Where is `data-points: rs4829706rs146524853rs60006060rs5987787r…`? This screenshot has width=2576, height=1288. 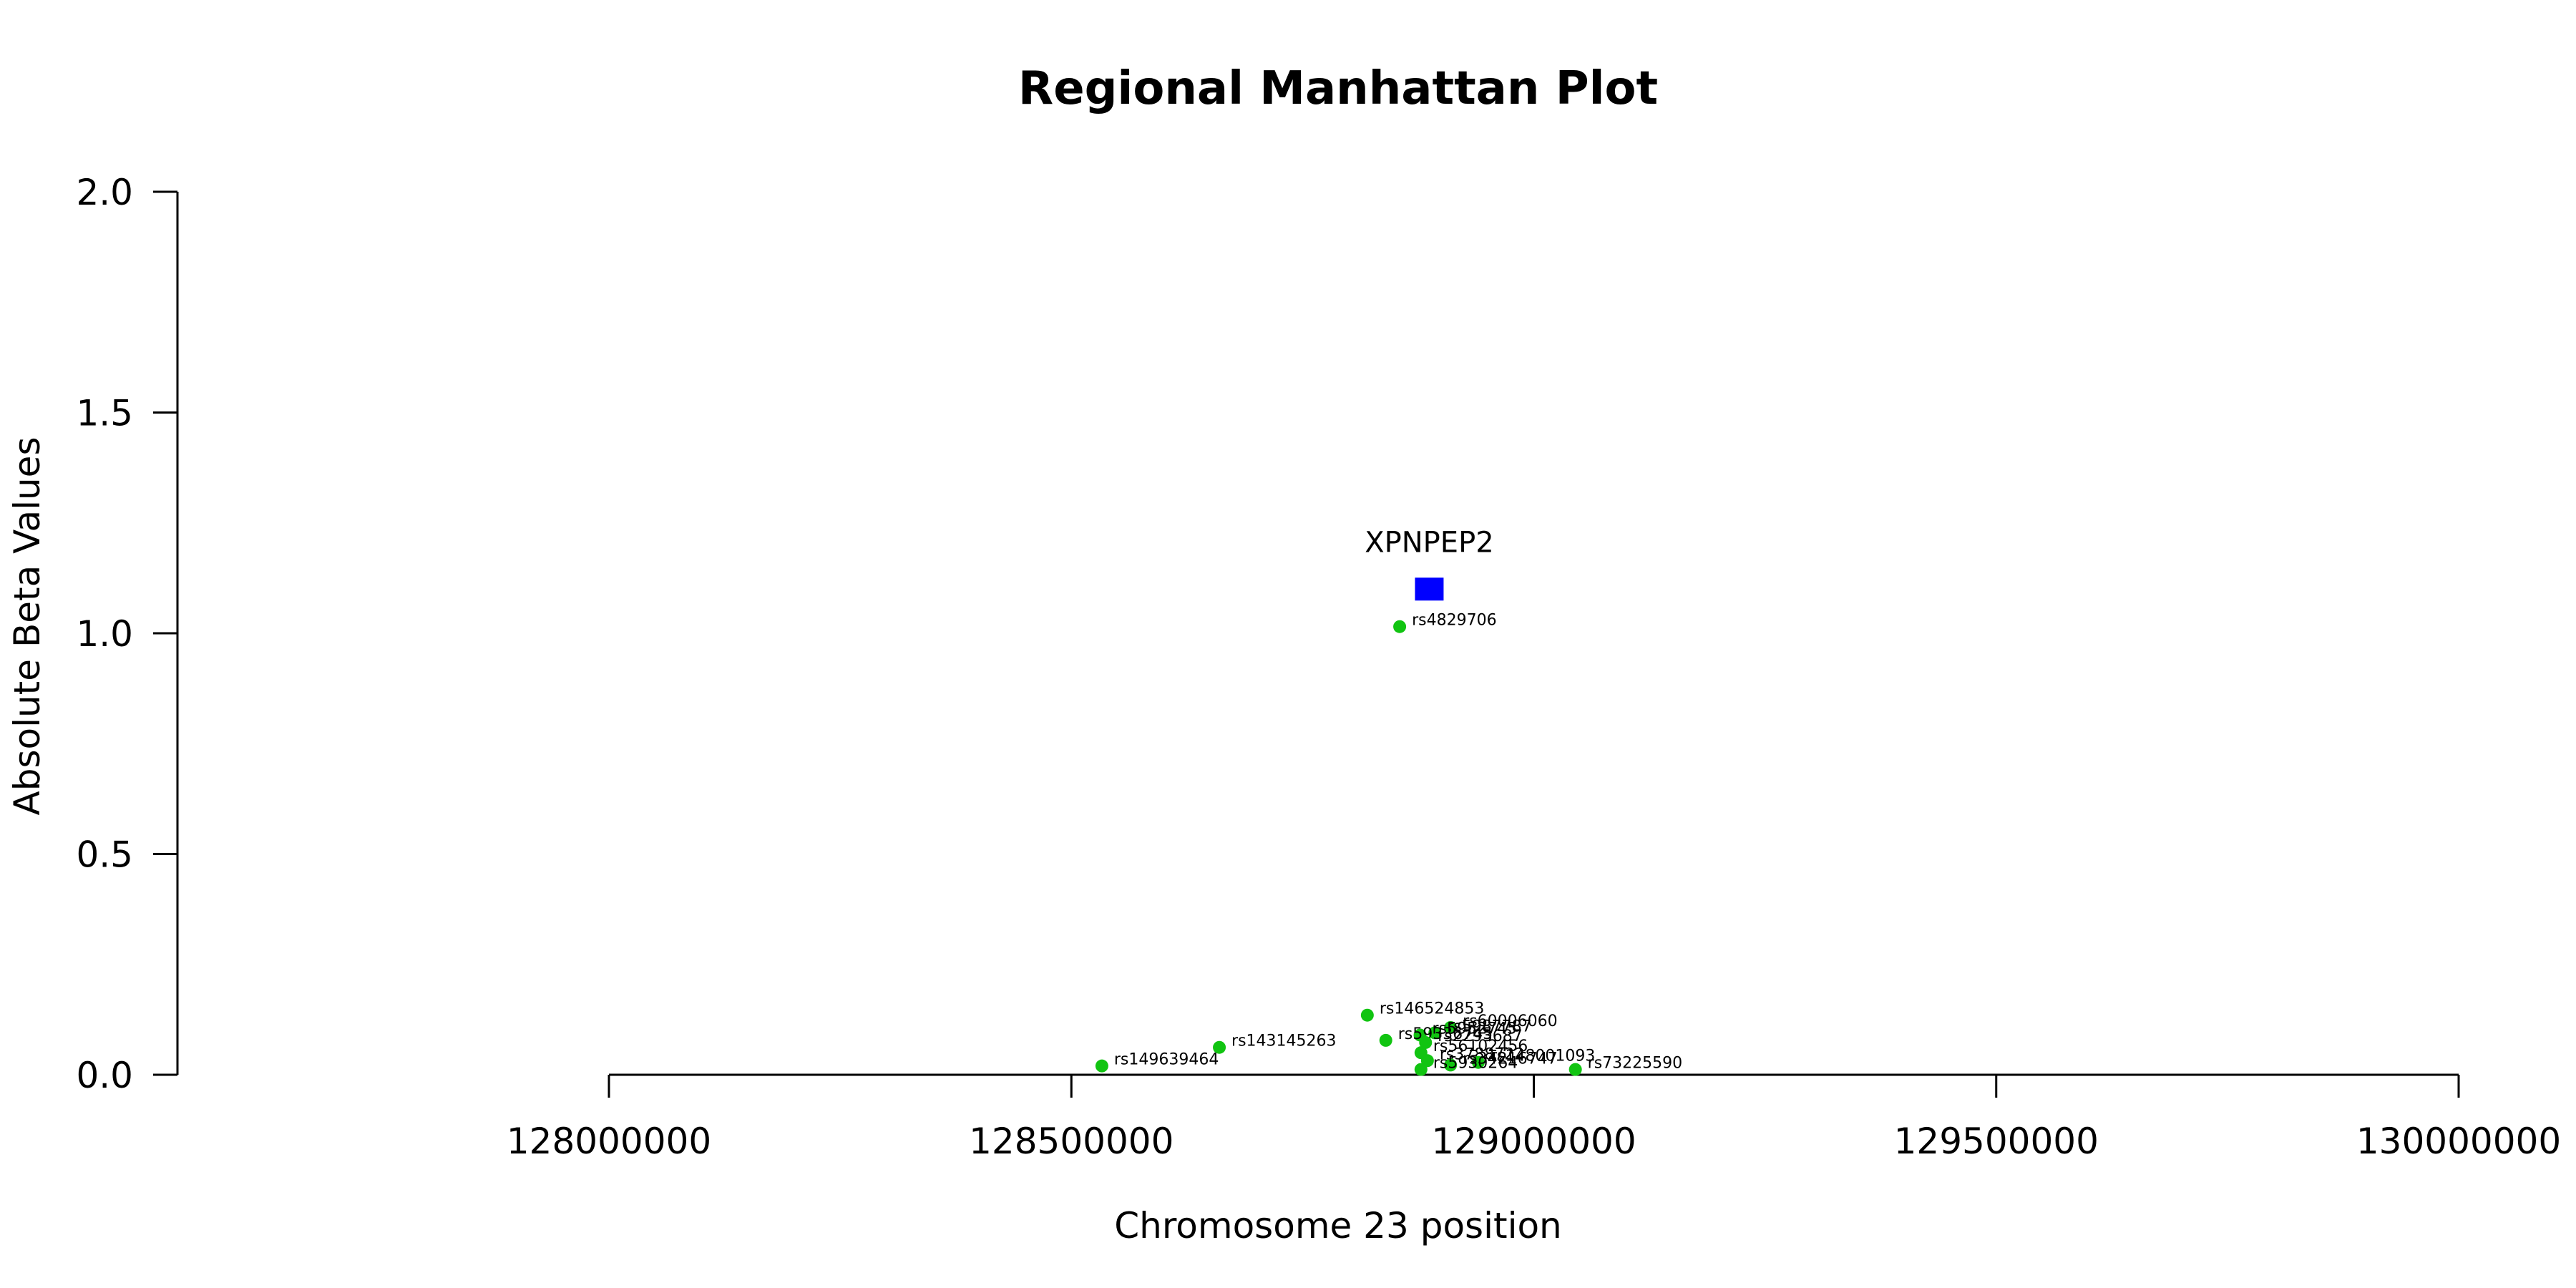 data-points: rs4829706rs146524853rs60006060rs5987787r… is located at coordinates (1388, 844).